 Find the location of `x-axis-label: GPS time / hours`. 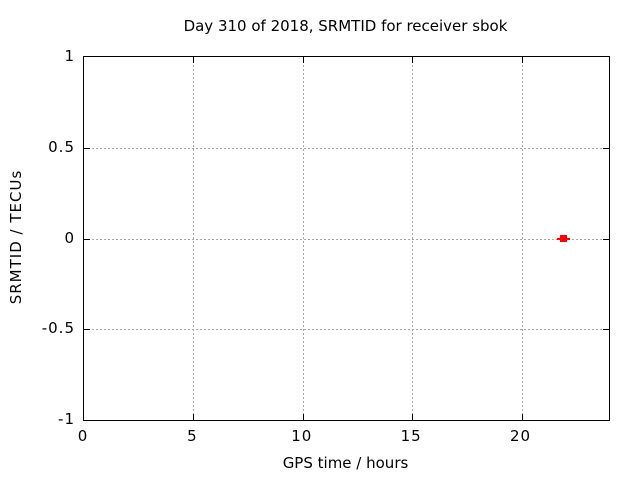

x-axis-label: GPS time / hours is located at coordinates (345, 463).